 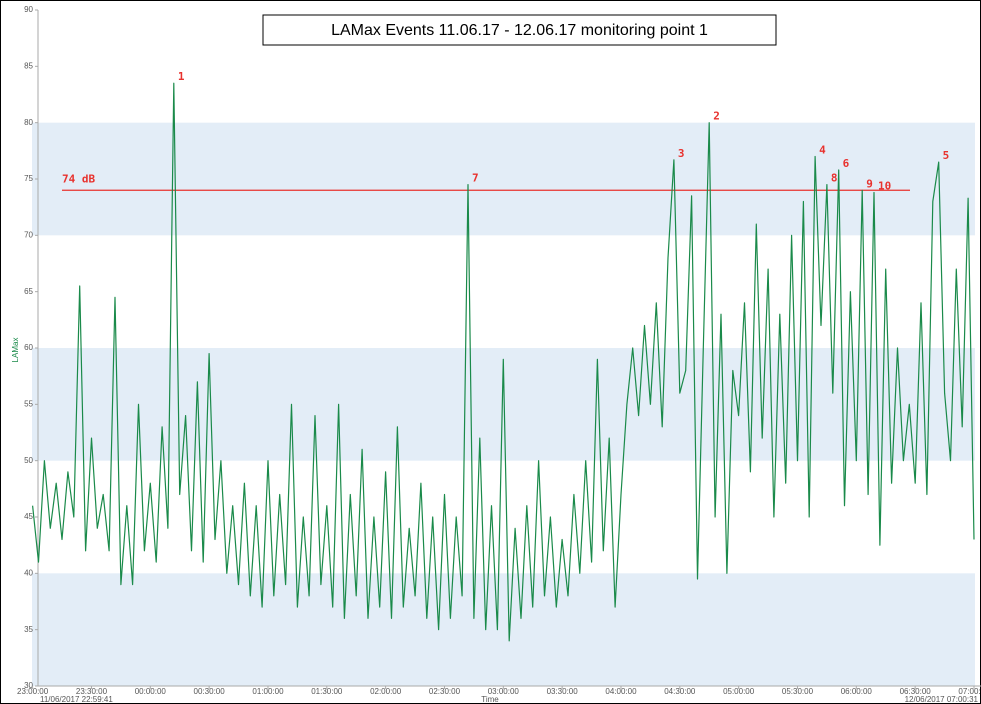 I want to click on annotation: 6, so click(x=846, y=163).